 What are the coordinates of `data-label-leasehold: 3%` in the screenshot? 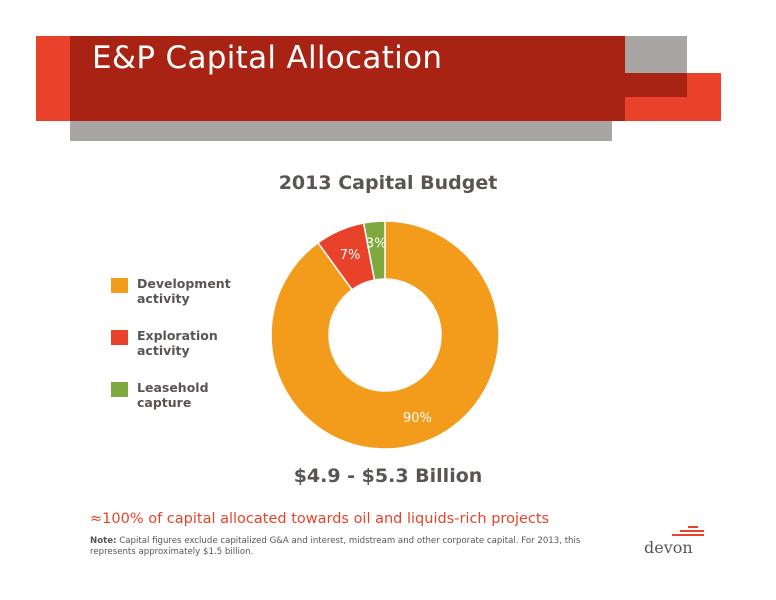 It's located at (376, 243).